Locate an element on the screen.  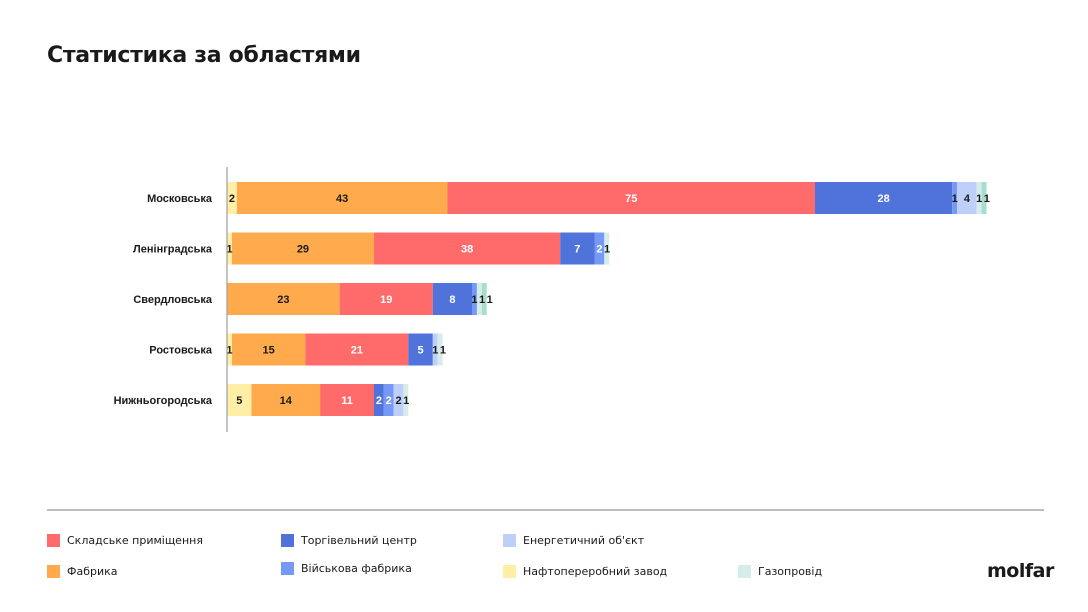
category-label: Нижньогородська is located at coordinates (163, 401).